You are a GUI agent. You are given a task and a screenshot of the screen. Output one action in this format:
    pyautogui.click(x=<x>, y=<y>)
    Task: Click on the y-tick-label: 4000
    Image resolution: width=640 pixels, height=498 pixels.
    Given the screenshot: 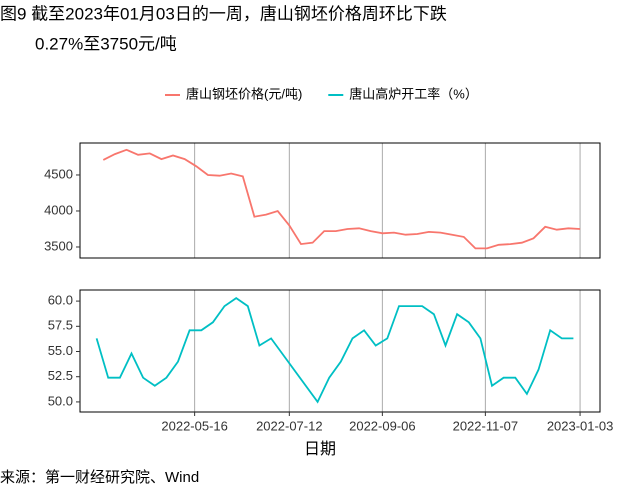 What is the action you would take?
    pyautogui.click(x=58, y=209)
    